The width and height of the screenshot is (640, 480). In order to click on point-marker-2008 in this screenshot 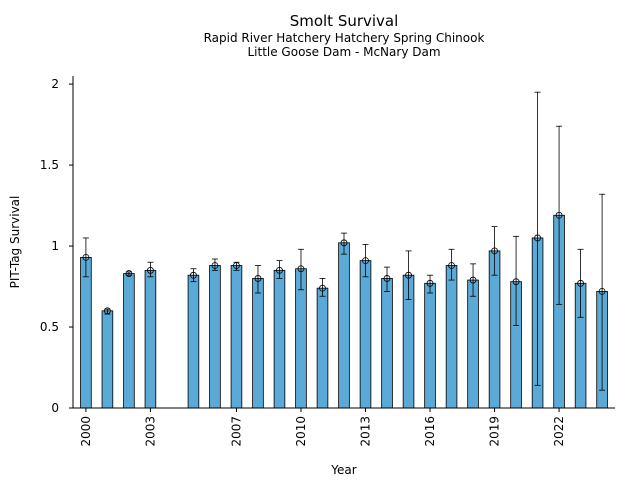, I will do `click(258, 278)`.